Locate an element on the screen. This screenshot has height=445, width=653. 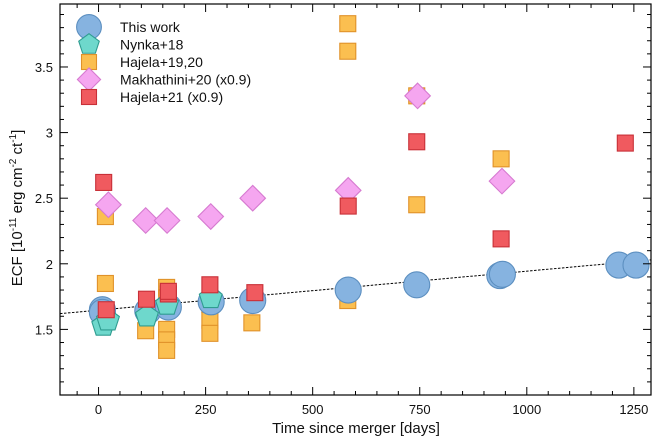
y-axis-label-sup: -2 is located at coordinates (13, 162).